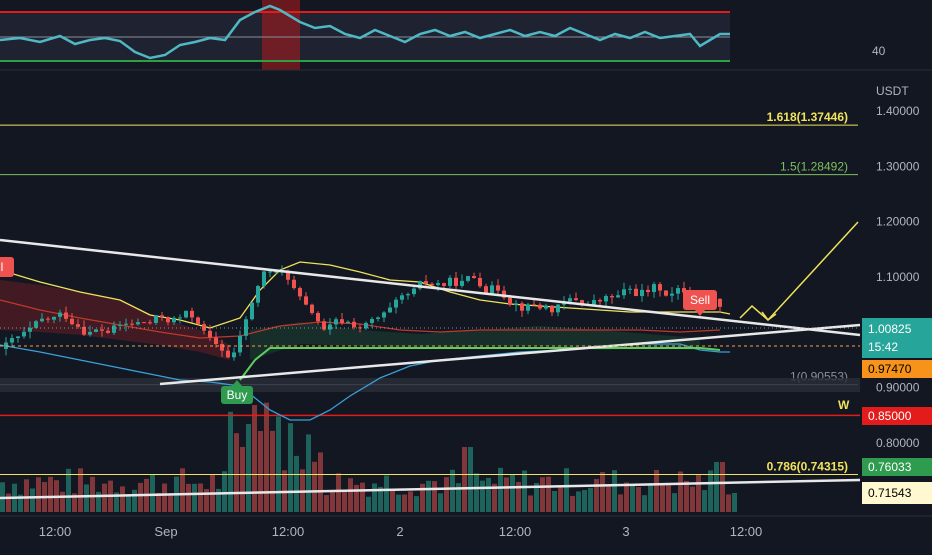  What do you see at coordinates (898, 111) in the screenshot?
I see `price-tick-label: 1.40000` at bounding box center [898, 111].